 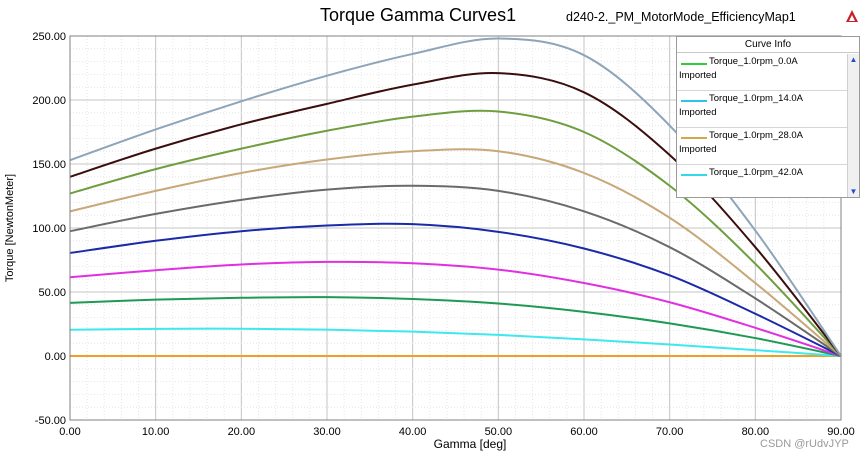 I want to click on watermark: CSDN @rUdvJYP, so click(x=804, y=444).